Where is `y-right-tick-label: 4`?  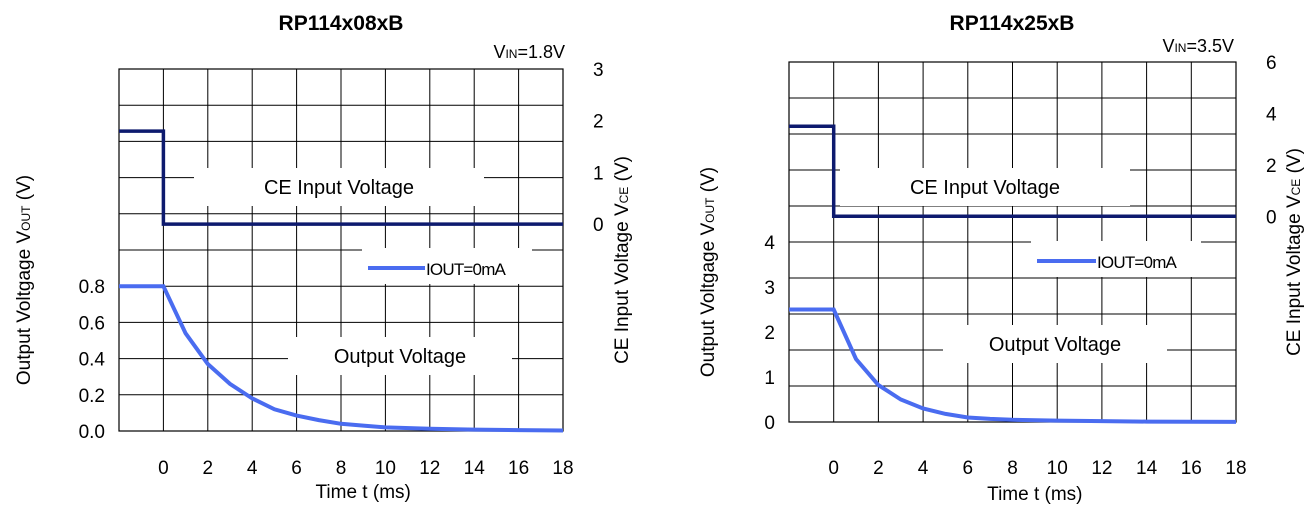
y-right-tick-label: 4 is located at coordinates (1271, 114).